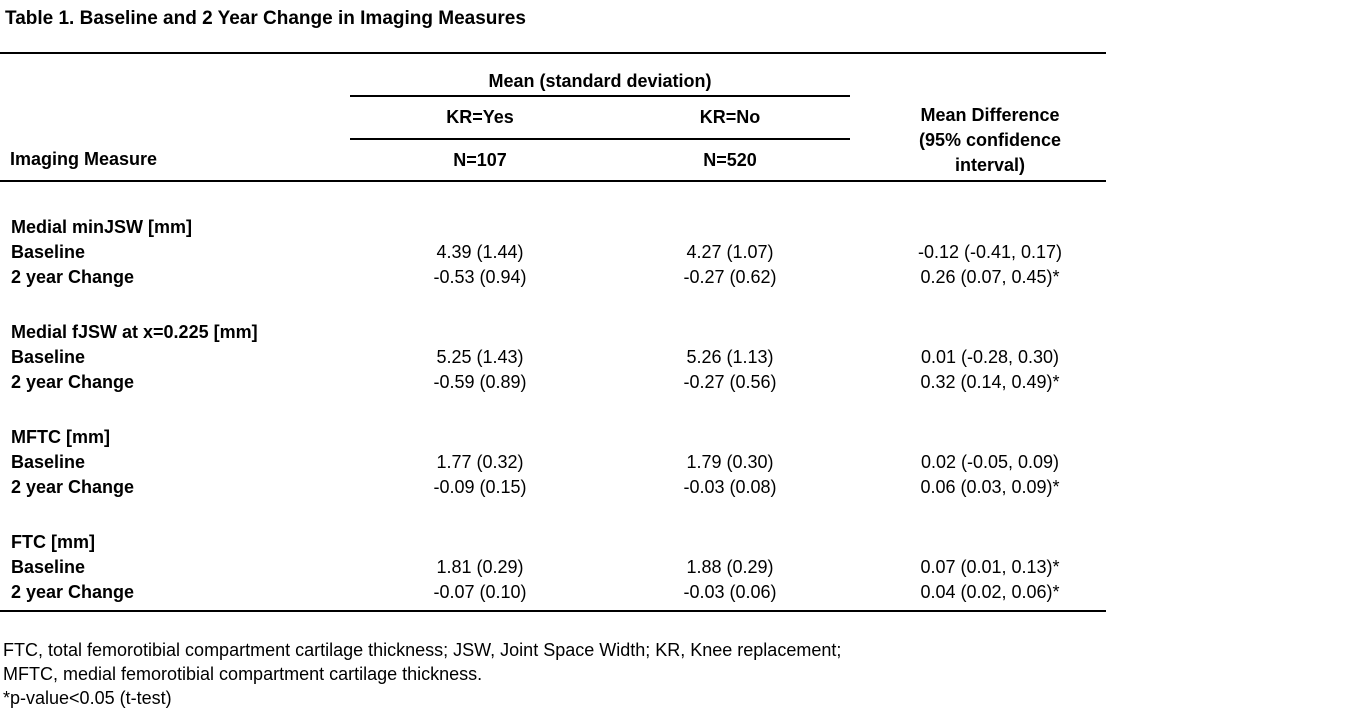  What do you see at coordinates (990, 140) in the screenshot?
I see `mean-difference-line-2: (95% confidence` at bounding box center [990, 140].